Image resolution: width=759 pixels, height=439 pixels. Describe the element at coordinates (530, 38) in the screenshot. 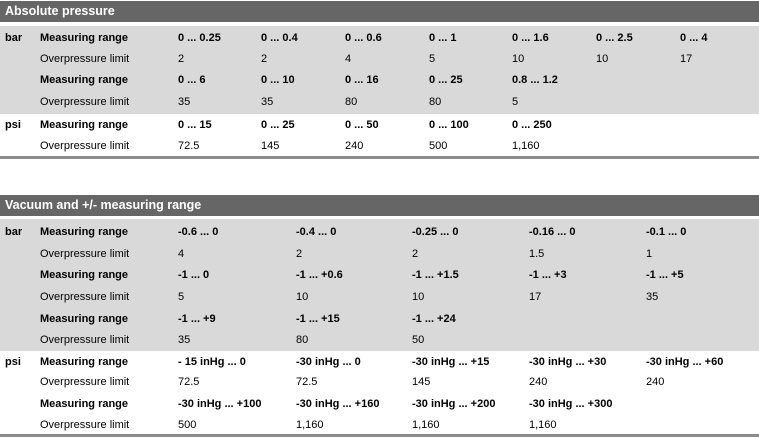

I see `table-cell: 0 ... 1.6` at that location.